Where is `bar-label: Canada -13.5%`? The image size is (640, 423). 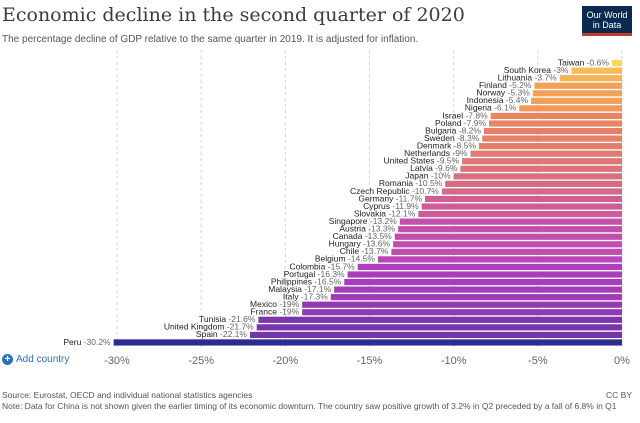
bar-label: Canada -13.5% is located at coordinates (363, 236).